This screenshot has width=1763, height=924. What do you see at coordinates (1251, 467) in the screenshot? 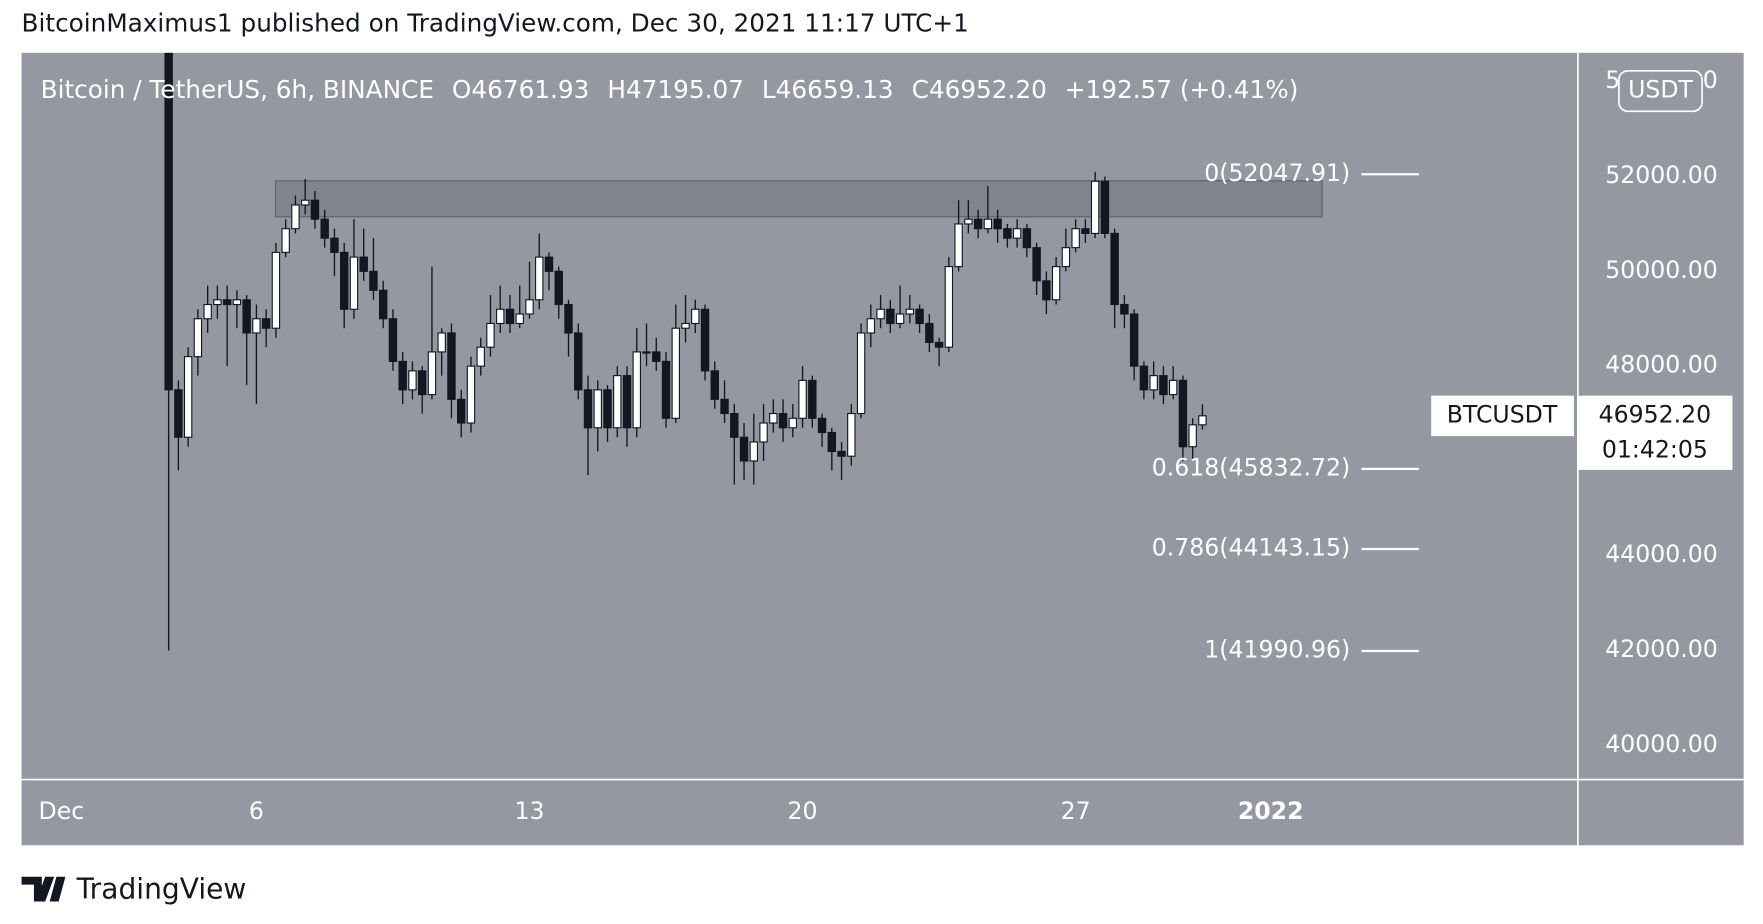
I see `fib-level-label: 0.618(45832.72)` at bounding box center [1251, 467].